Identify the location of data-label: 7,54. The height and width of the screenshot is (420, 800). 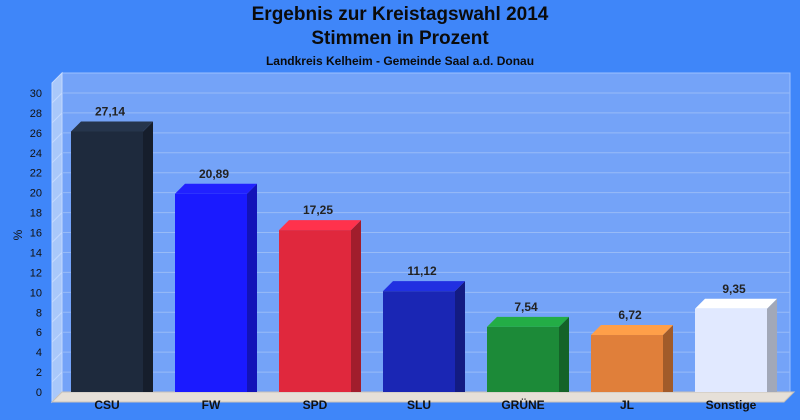
(526, 307).